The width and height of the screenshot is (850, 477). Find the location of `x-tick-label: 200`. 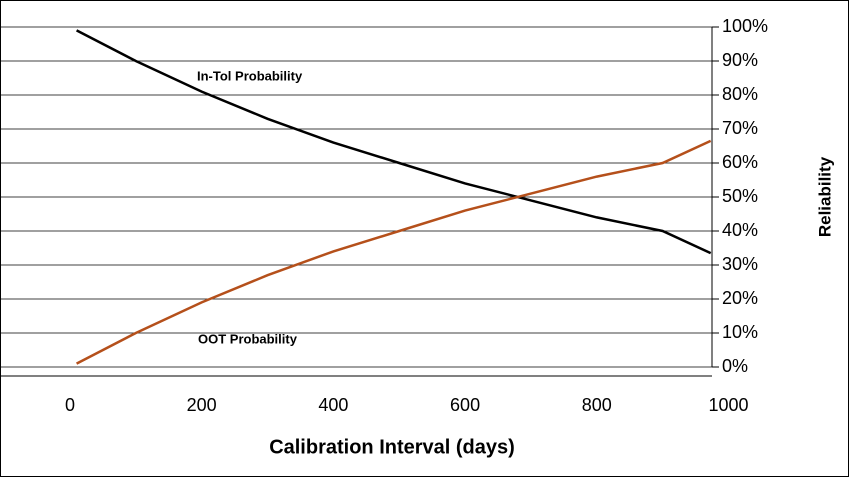

x-tick-label: 200 is located at coordinates (202, 405).